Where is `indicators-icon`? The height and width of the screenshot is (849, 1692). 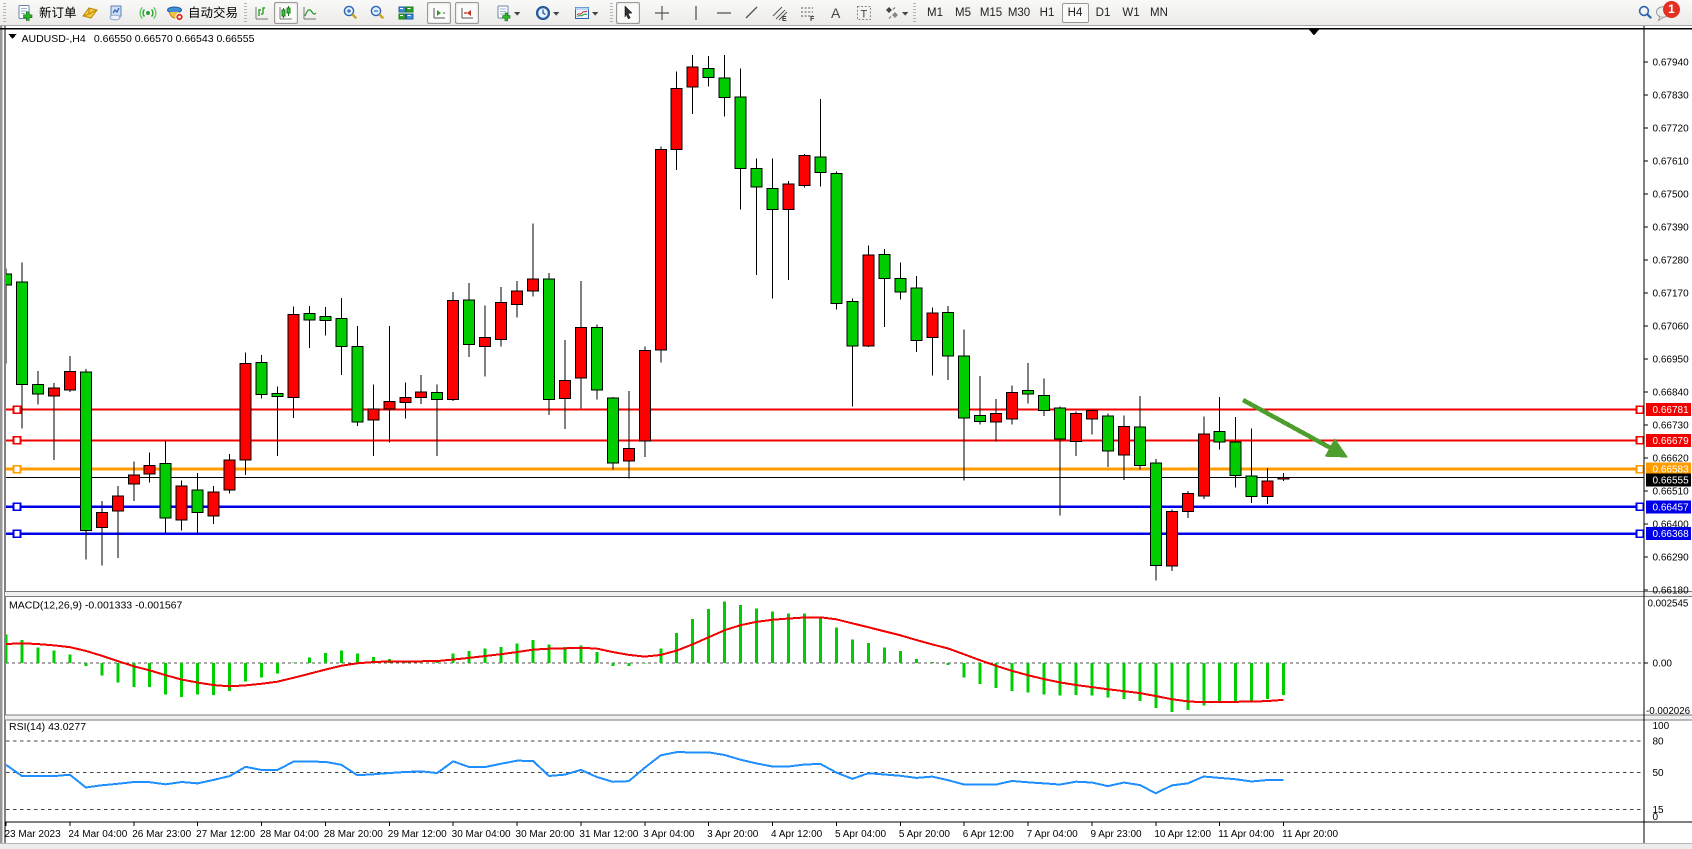 indicators-icon is located at coordinates (504, 13).